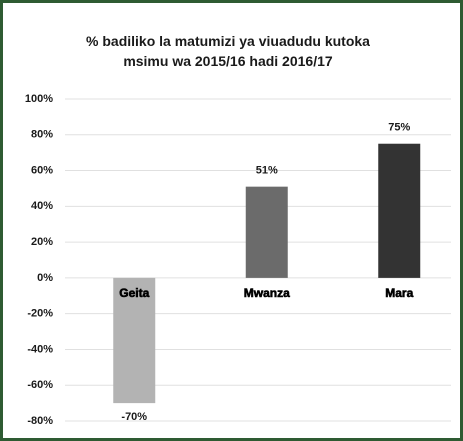 This screenshot has width=463, height=441. What do you see at coordinates (42, 206) in the screenshot?
I see `y-tick-label: 40%` at bounding box center [42, 206].